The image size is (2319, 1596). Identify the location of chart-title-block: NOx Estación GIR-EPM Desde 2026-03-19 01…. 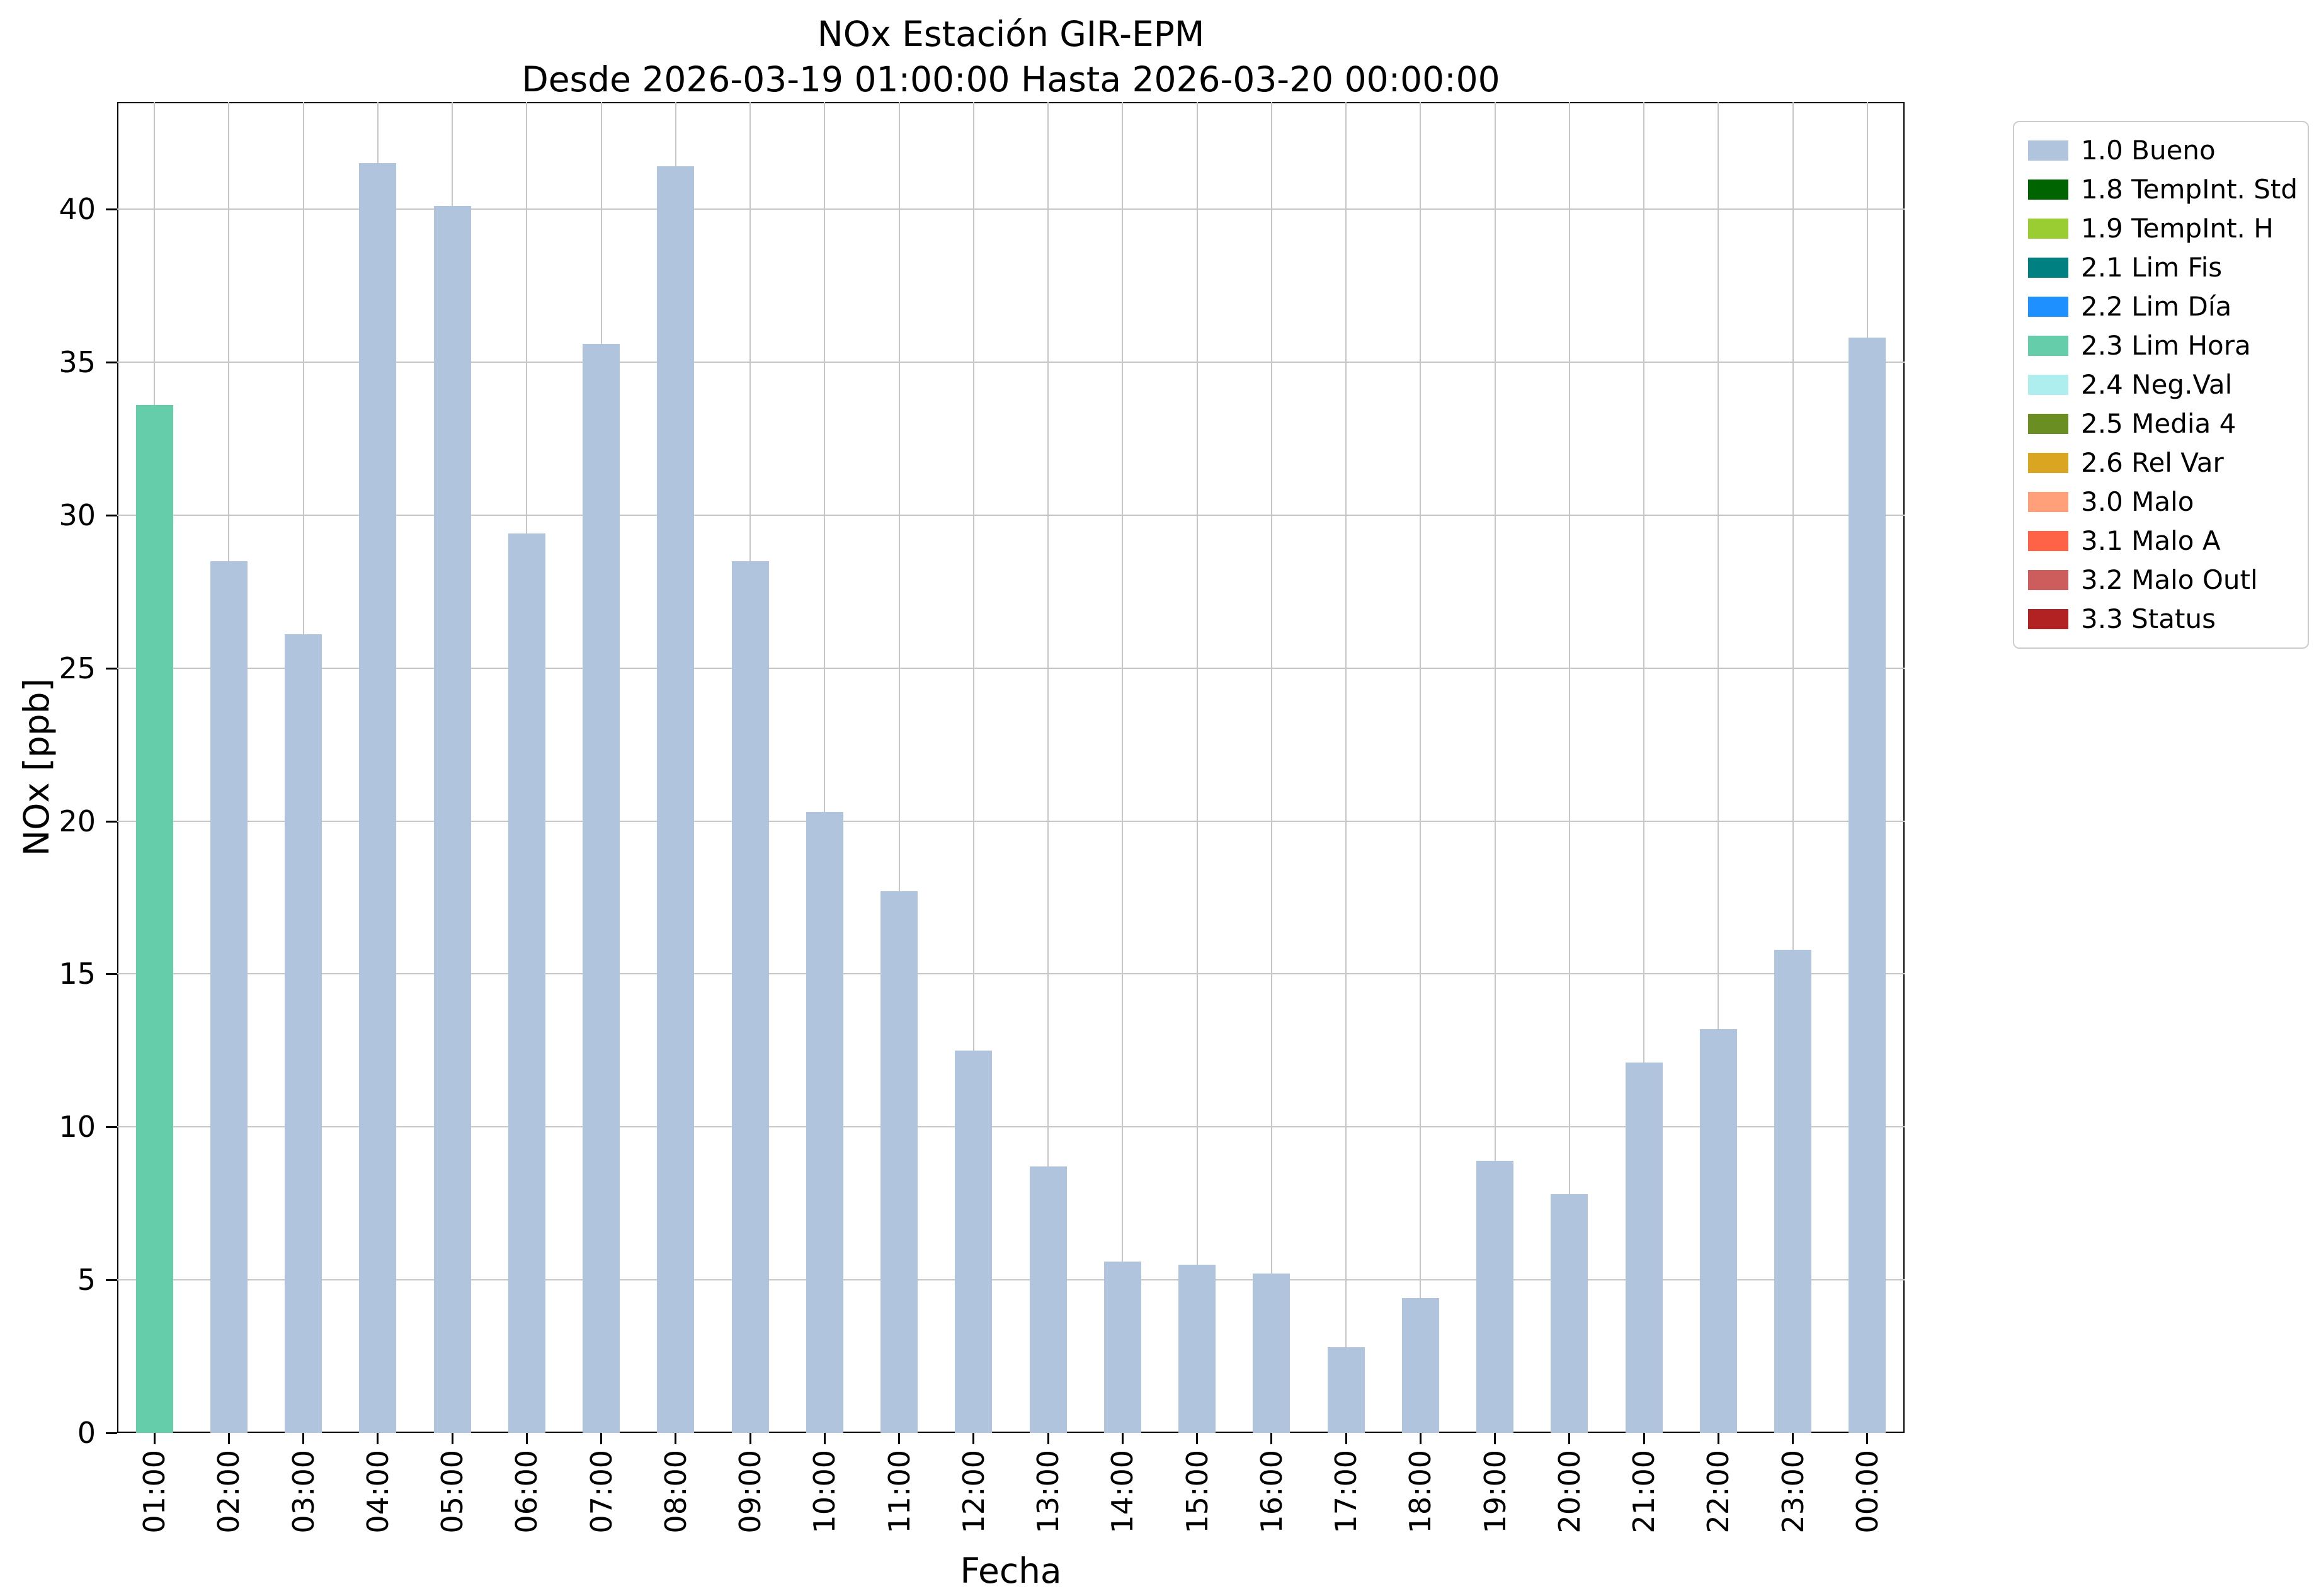
(1011, 56).